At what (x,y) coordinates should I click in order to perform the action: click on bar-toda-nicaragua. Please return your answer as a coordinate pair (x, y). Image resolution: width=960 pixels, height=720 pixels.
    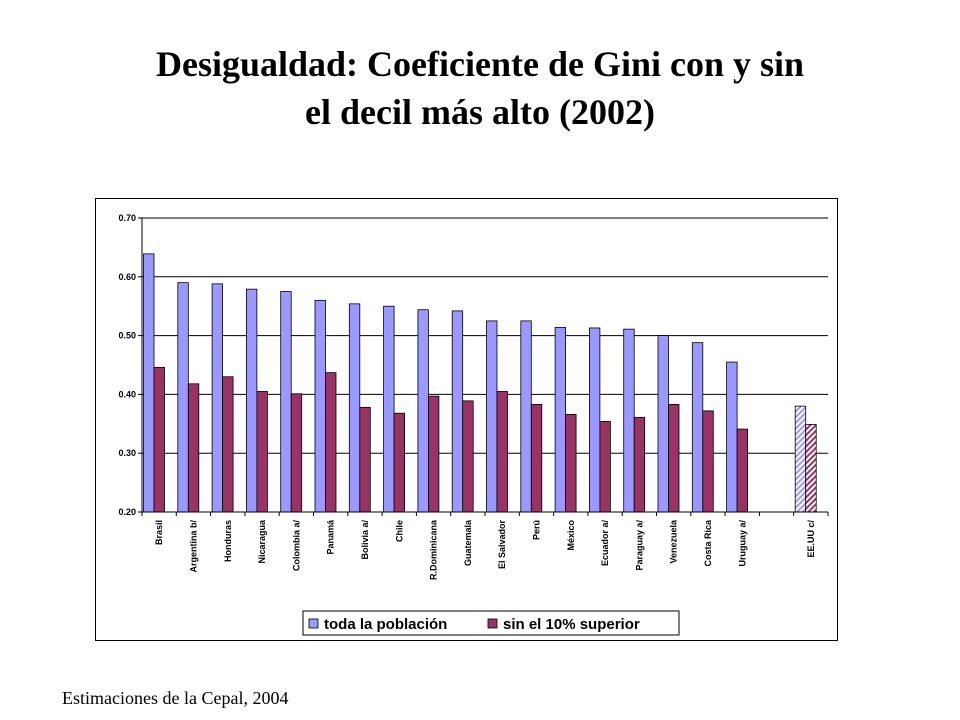
    Looking at the image, I should click on (251, 400).